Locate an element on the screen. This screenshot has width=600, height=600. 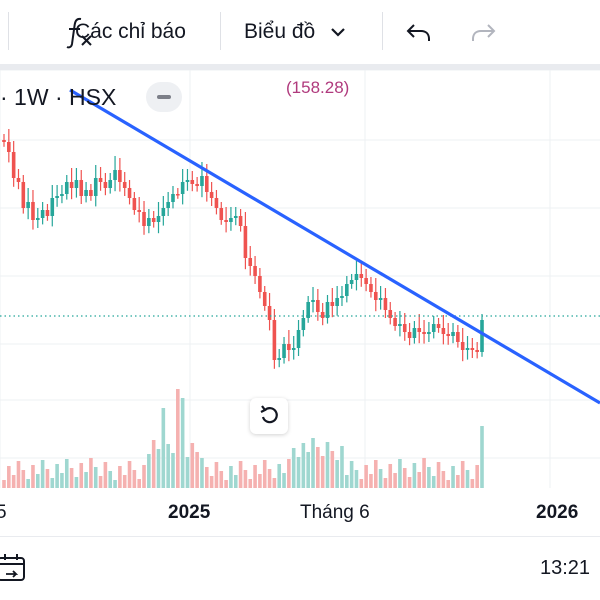
undo-button is located at coordinates (422, 32).